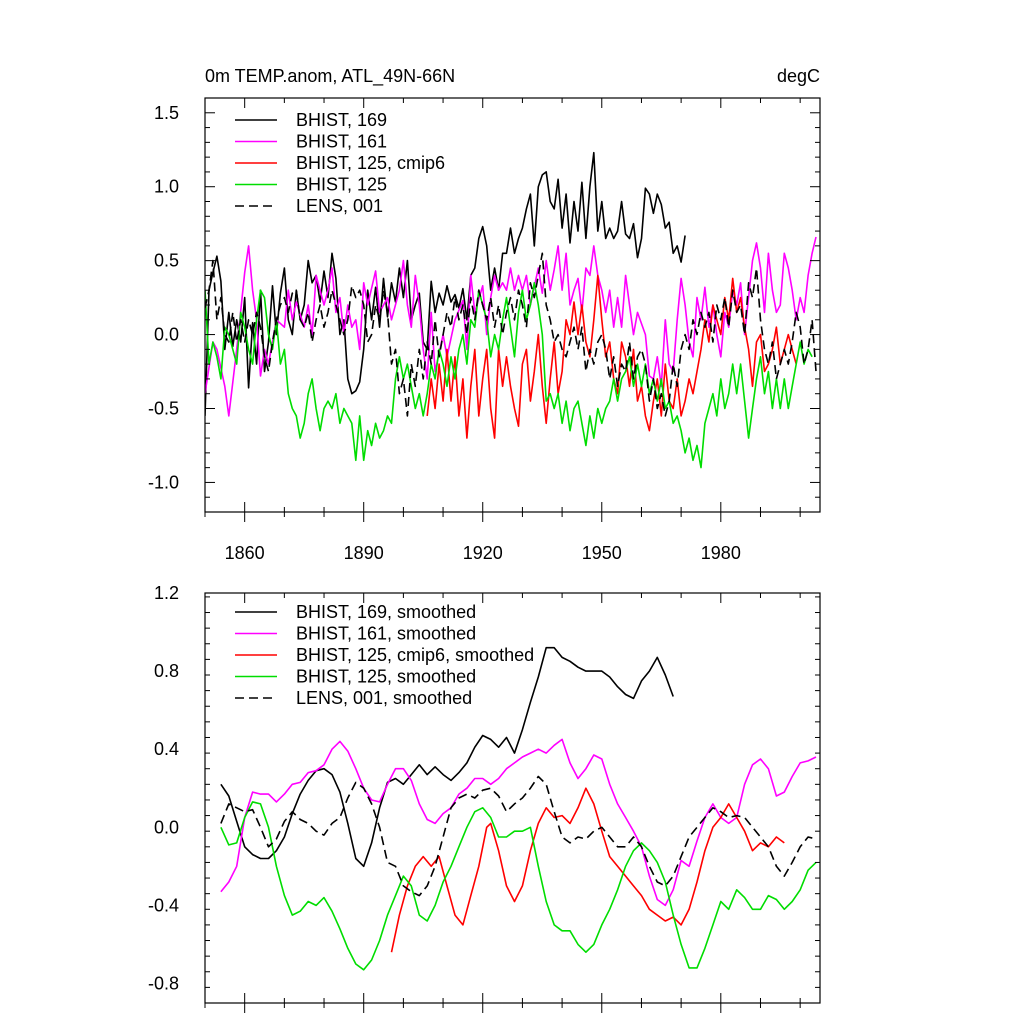  Describe the element at coordinates (364, 553) in the screenshot. I see `top-xtick-label: 1890` at that location.